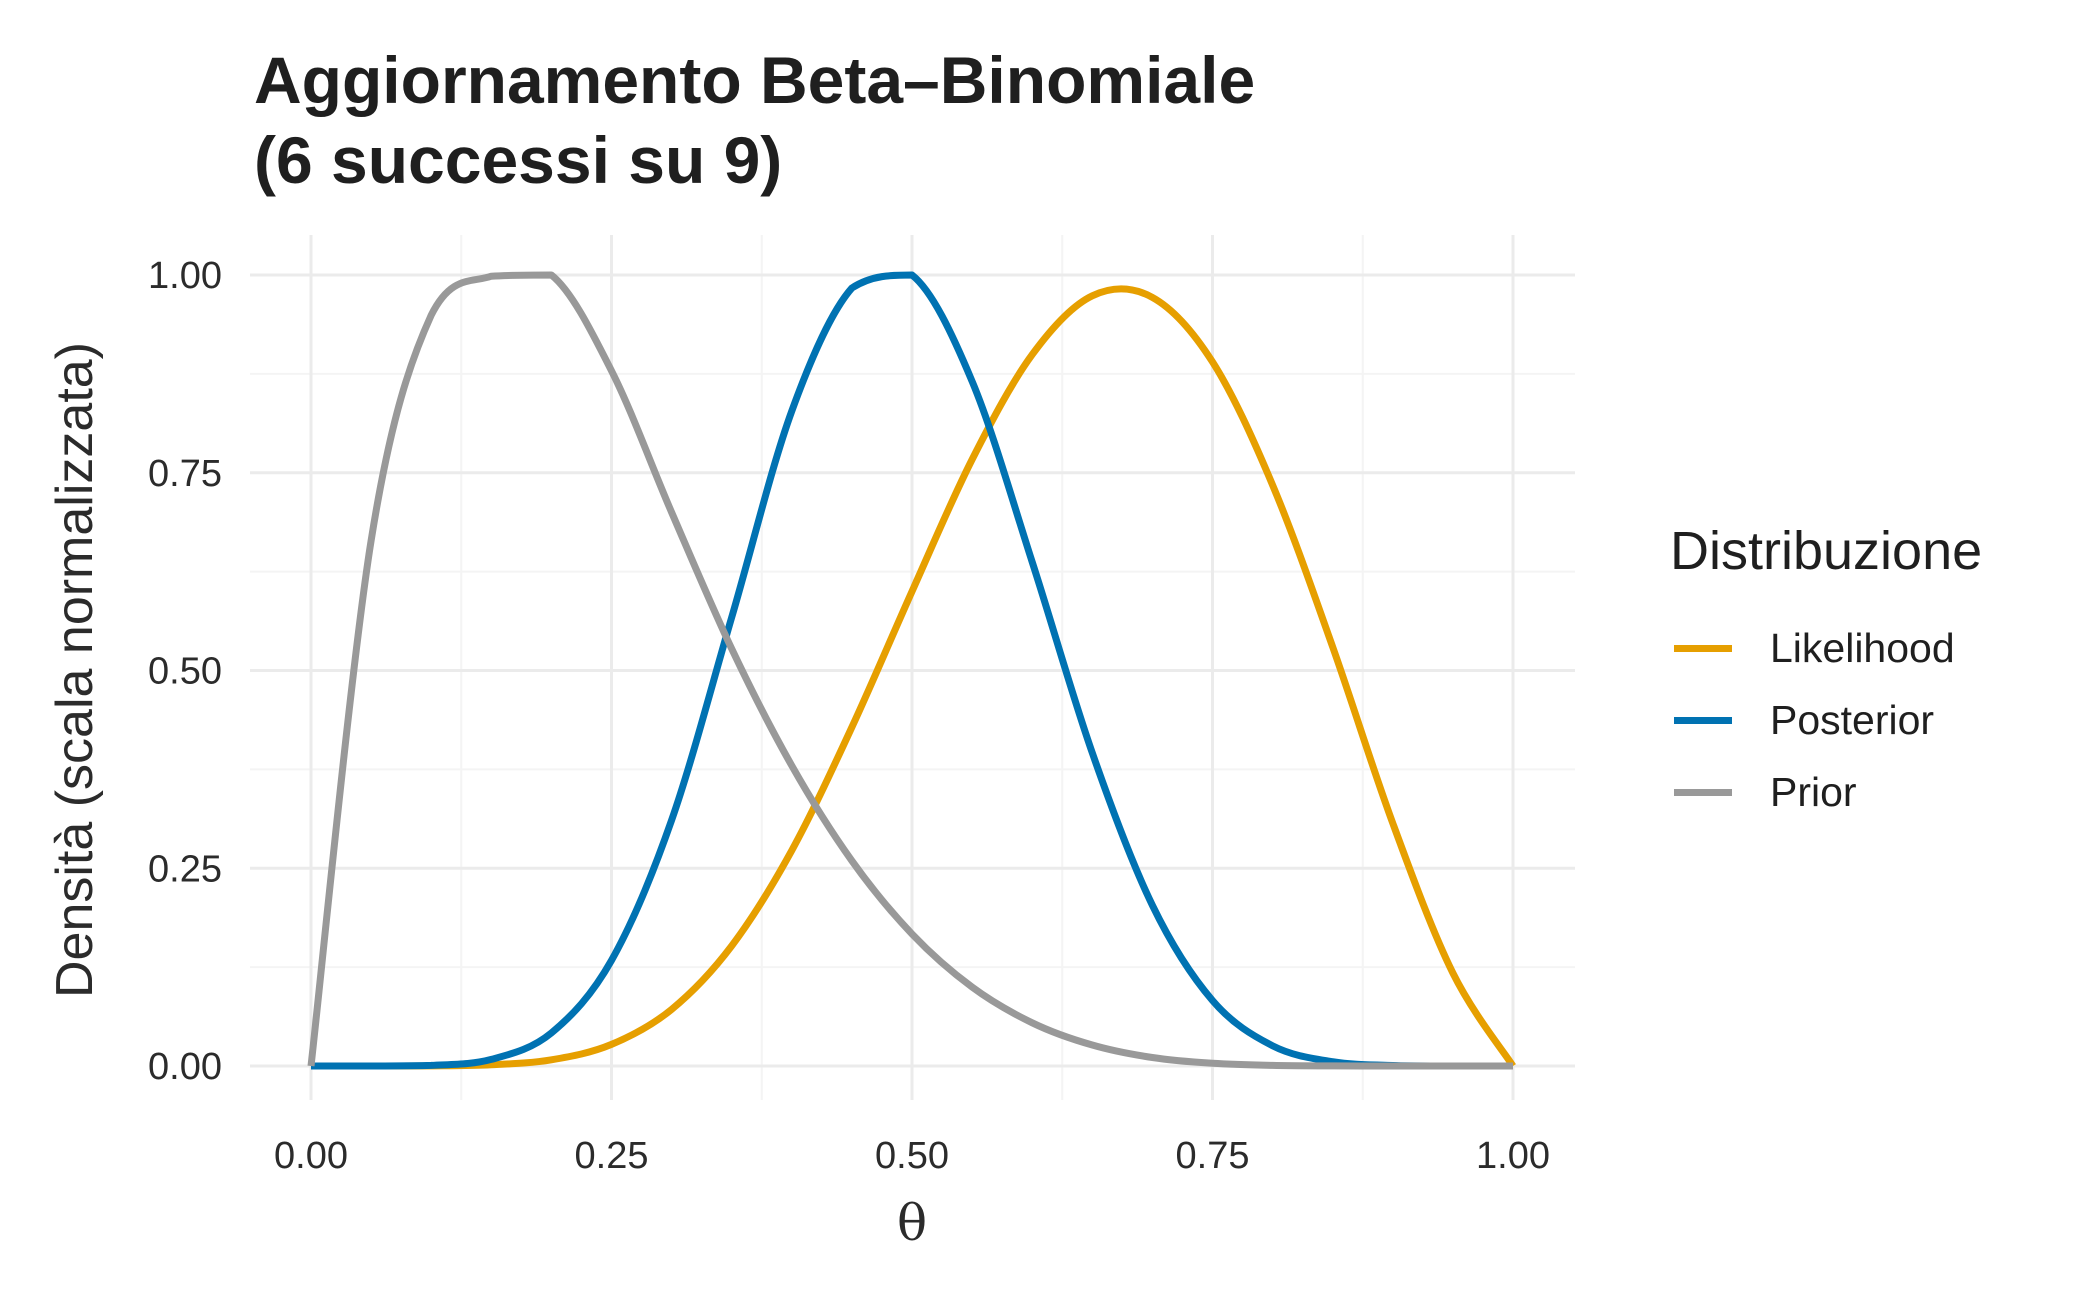 The width and height of the screenshot is (2100, 1297). I want to click on legend-key-prior, so click(1703, 792).